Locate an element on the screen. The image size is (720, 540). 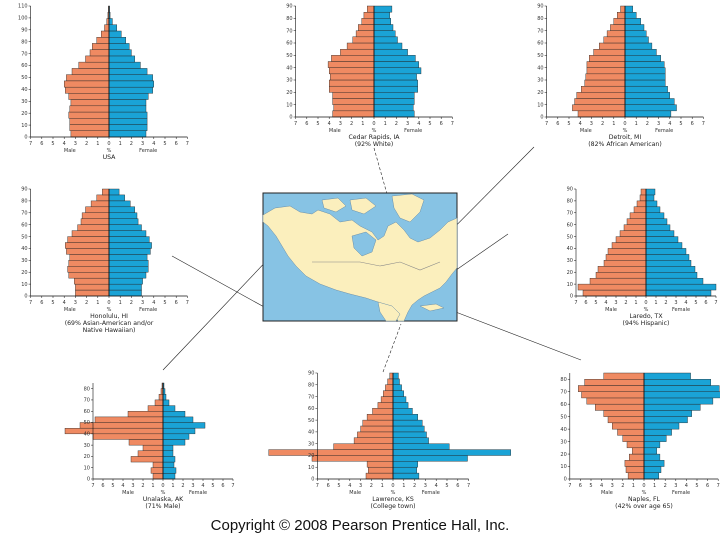
y-tick-label: 20 is located at coordinates (24, 273).